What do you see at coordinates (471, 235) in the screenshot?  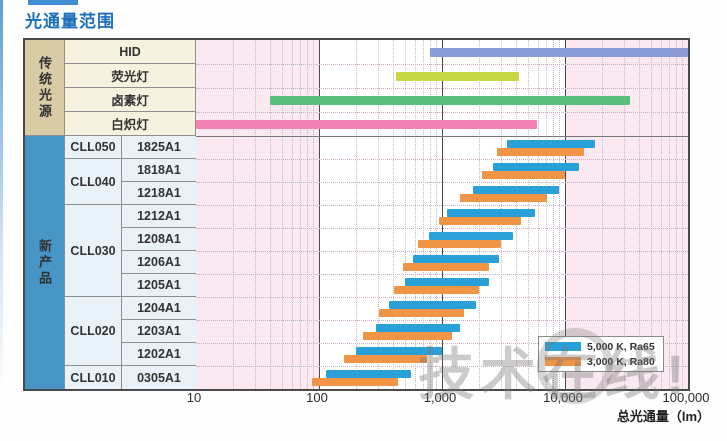 I see `bar-1208A1-ra65` at bounding box center [471, 235].